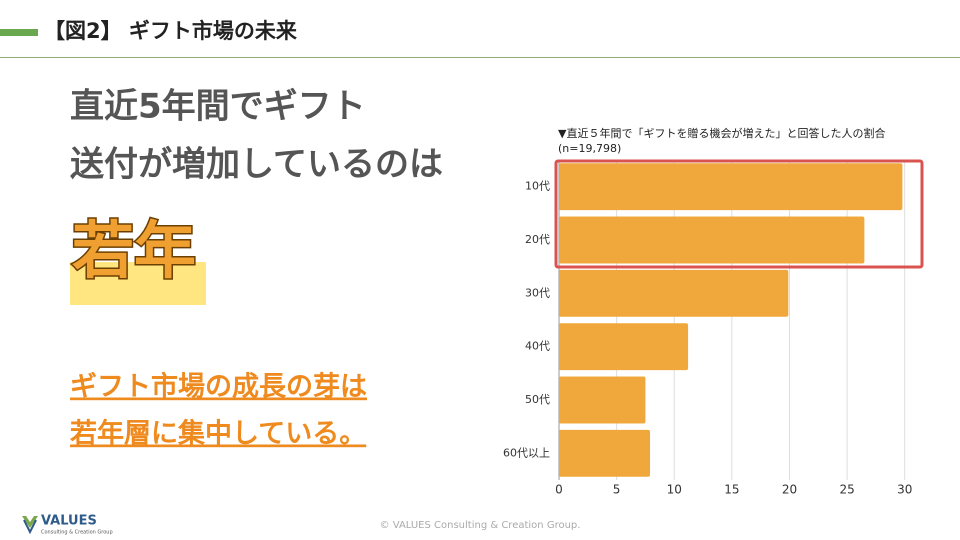 The height and width of the screenshot is (540, 960). Describe the element at coordinates (589, 148) in the screenshot. I see `chart-subtitle: (n=19,798)` at that location.